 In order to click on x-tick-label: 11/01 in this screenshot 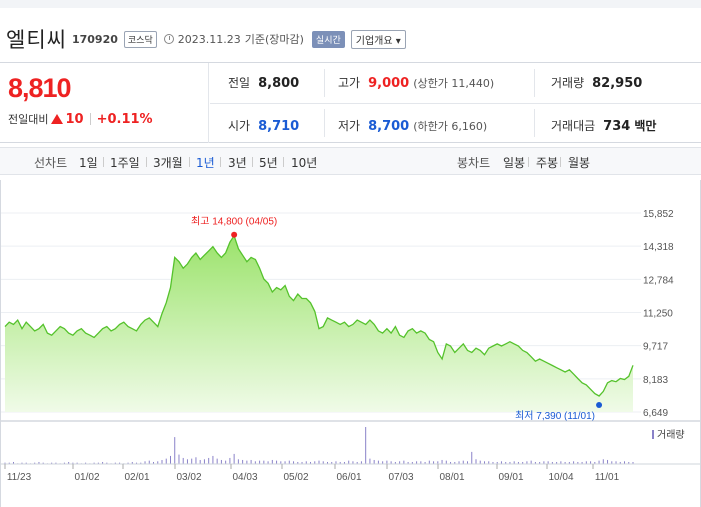, I will do `click(607, 477)`.